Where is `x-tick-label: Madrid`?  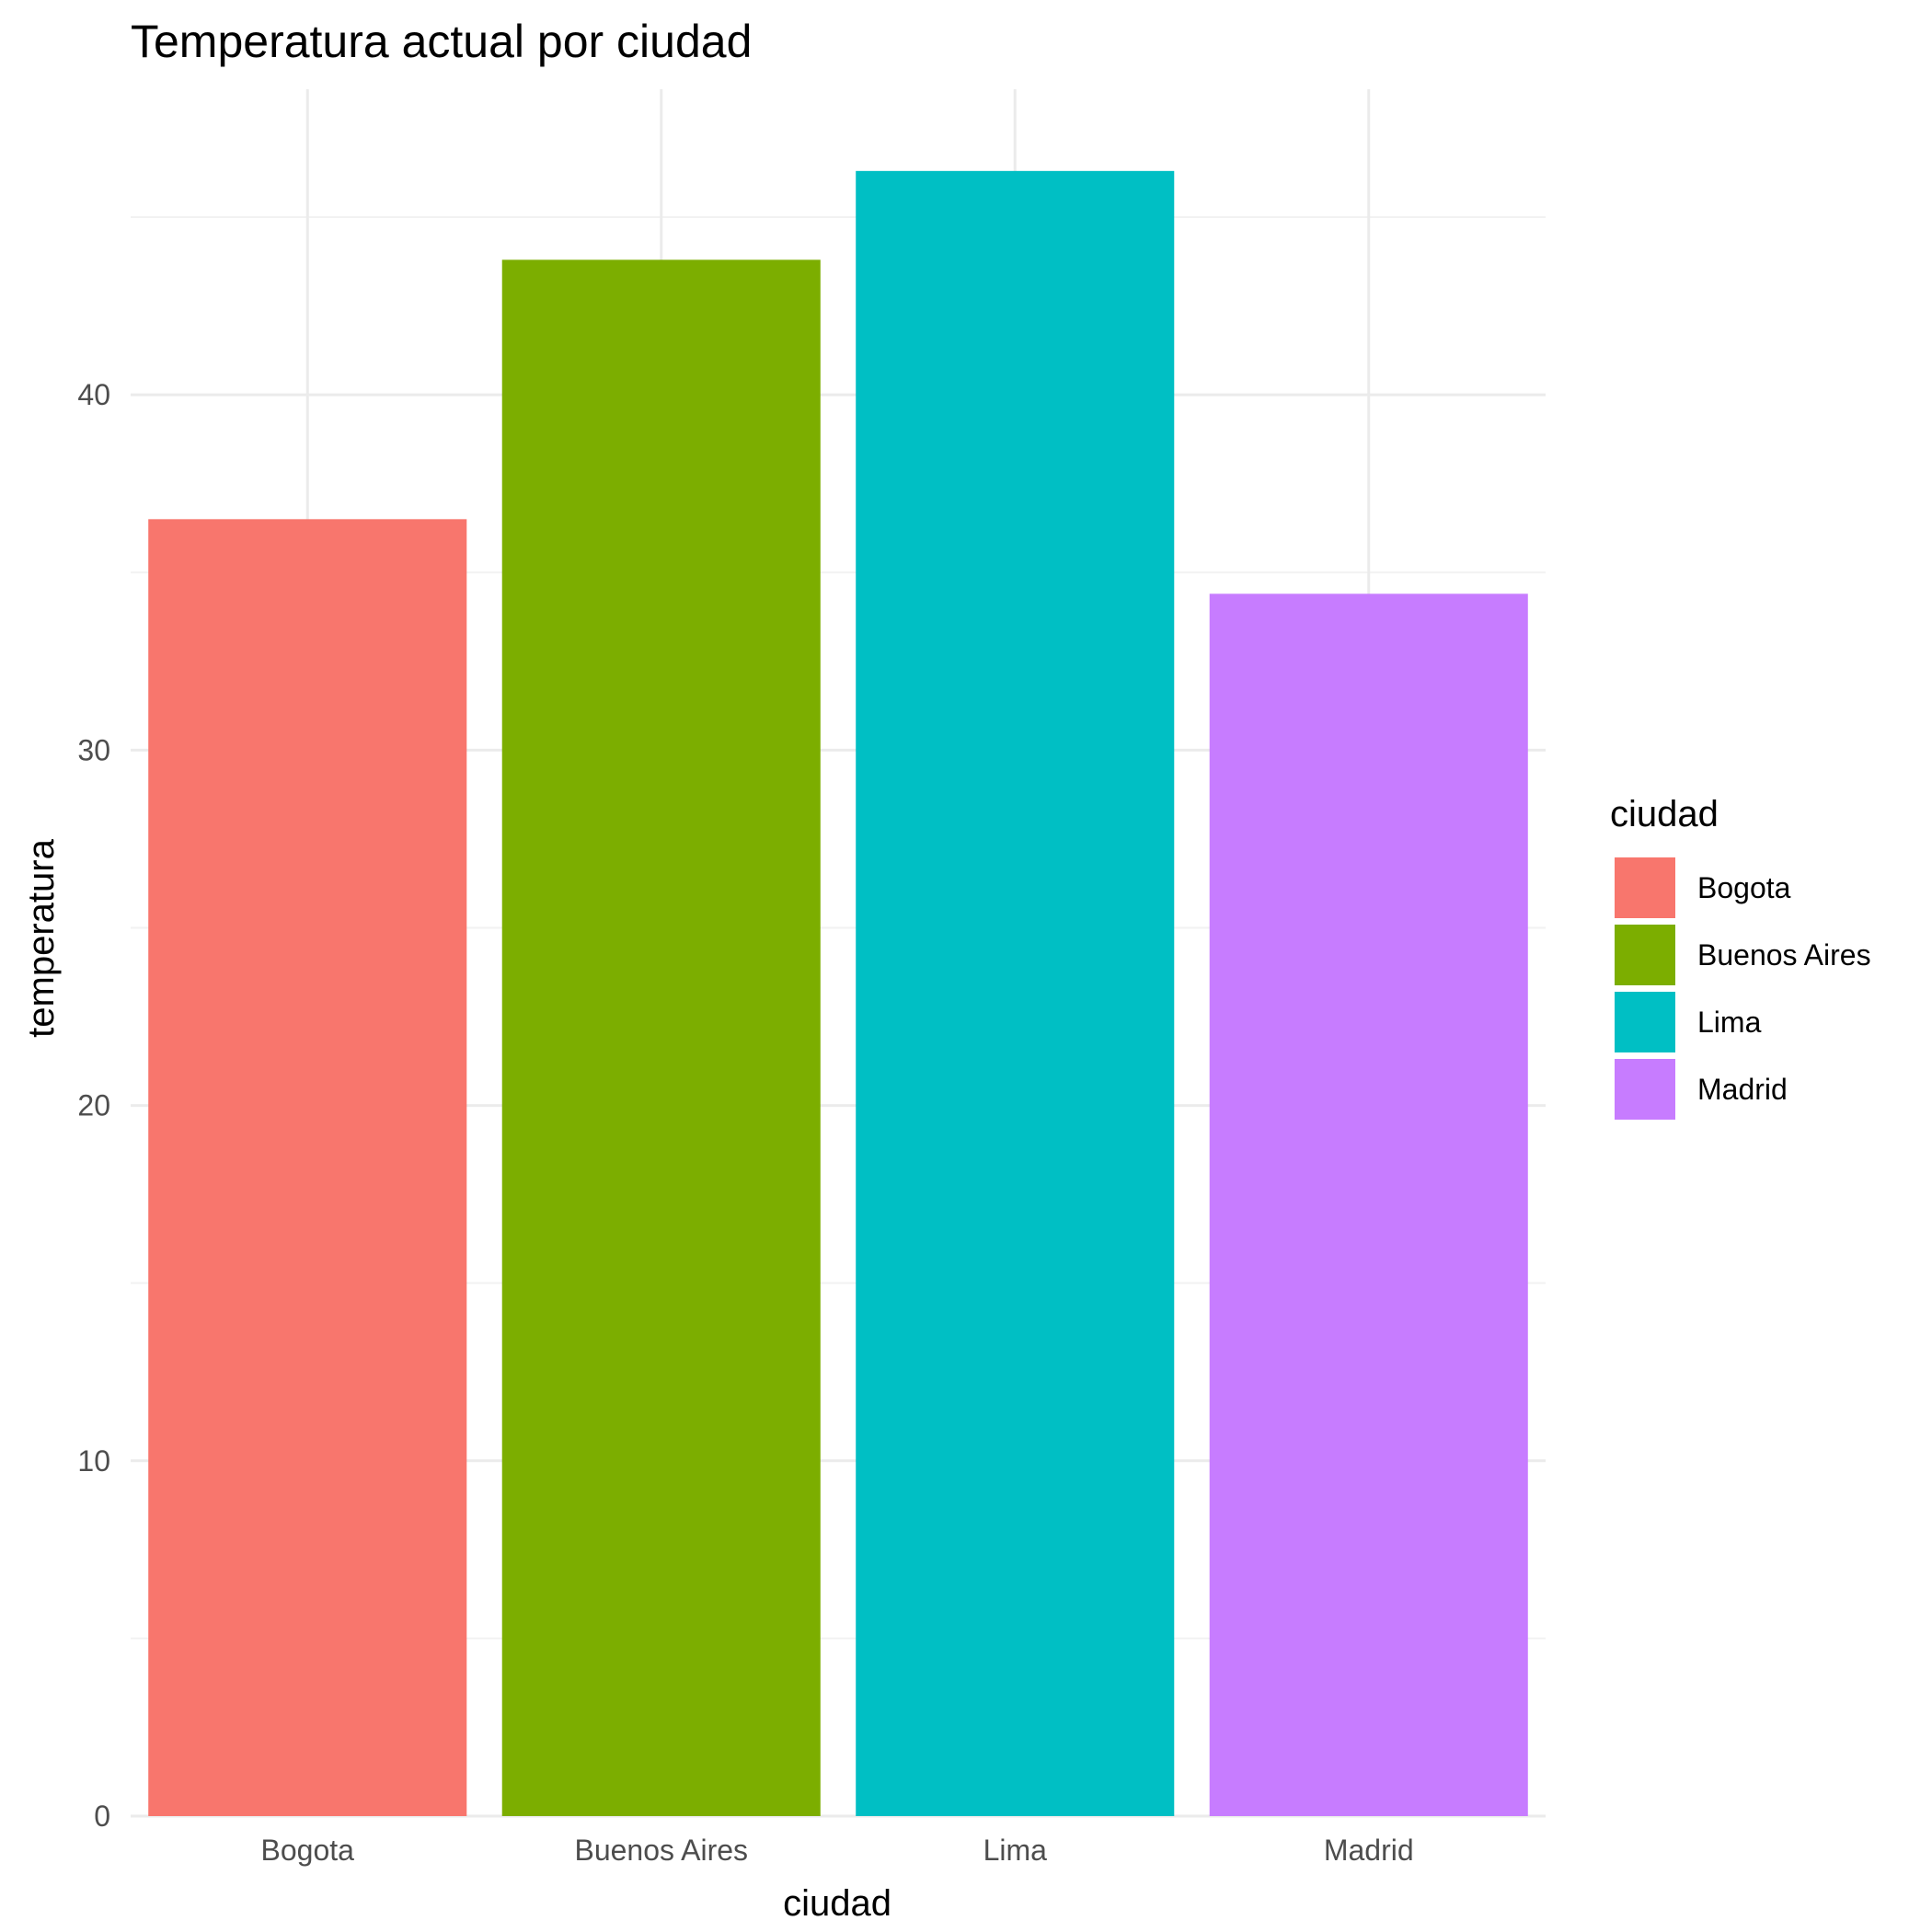
x-tick-label: Madrid is located at coordinates (1369, 1850).